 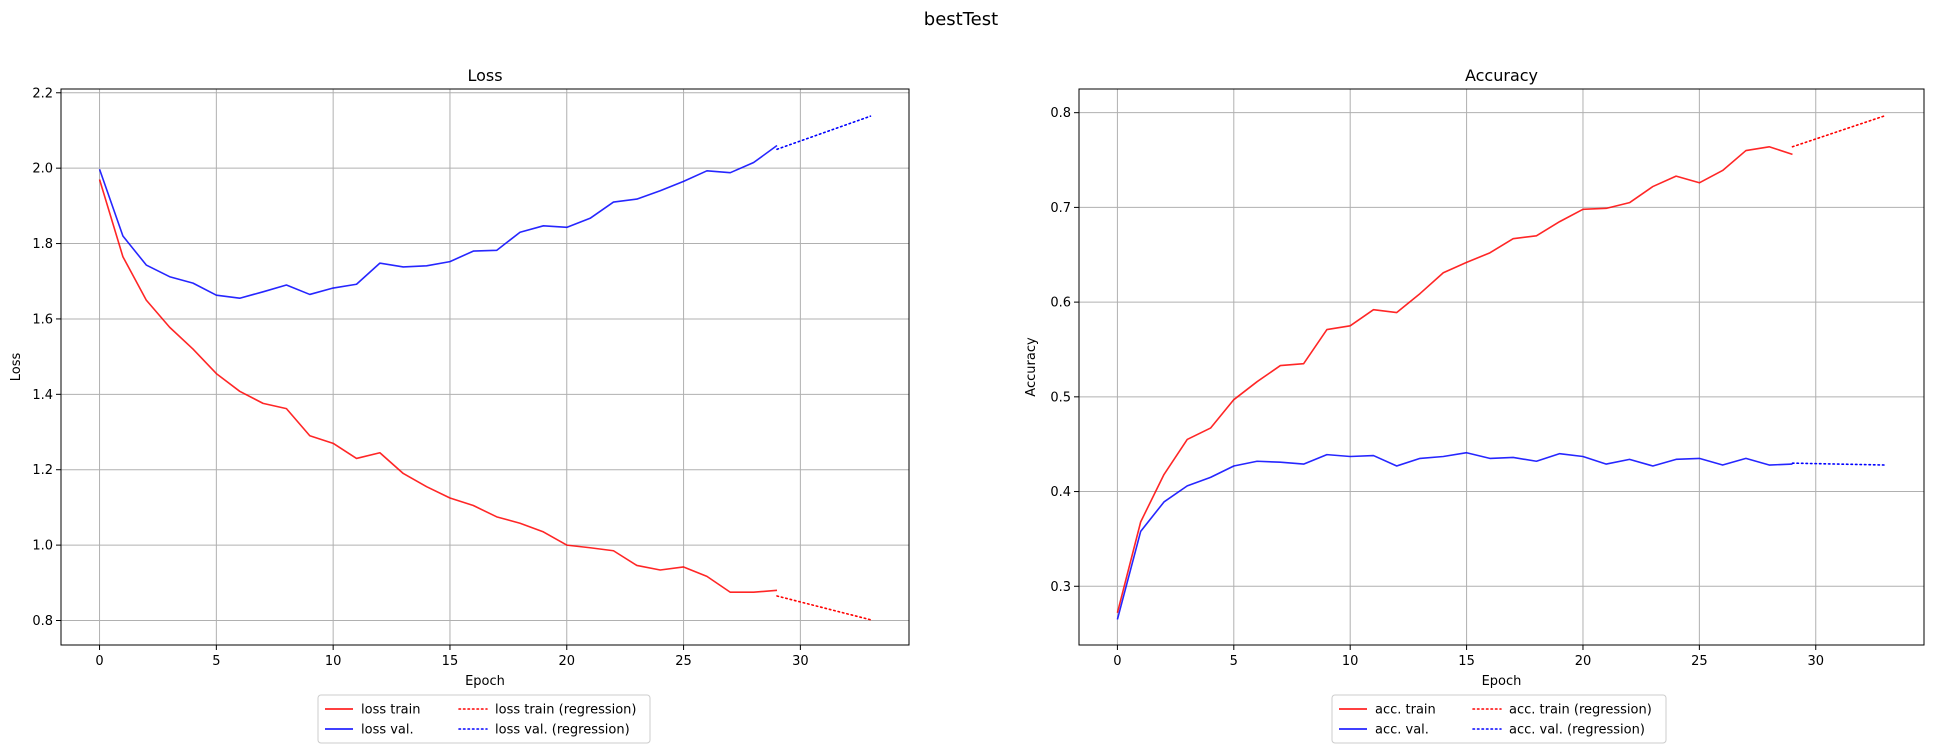 What do you see at coordinates (42, 546) in the screenshot?
I see `loss-ytick-label: 1.0` at bounding box center [42, 546].